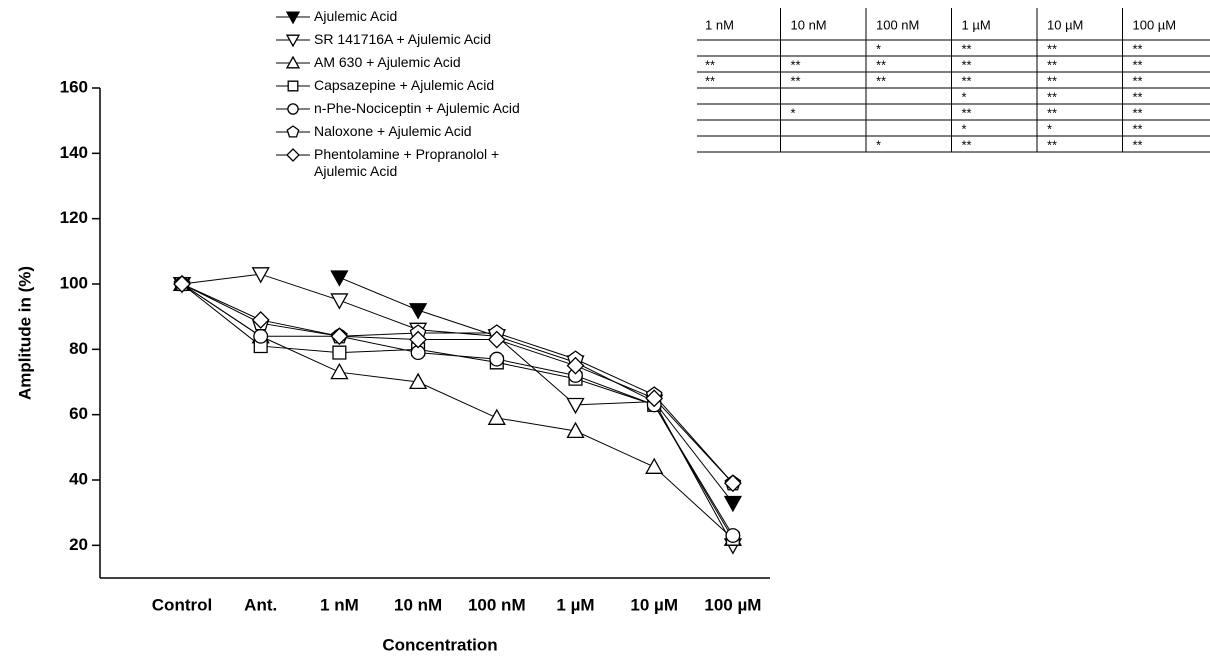 The width and height of the screenshot is (1210, 656). I want to click on y-tick-label: 140, so click(74, 152).